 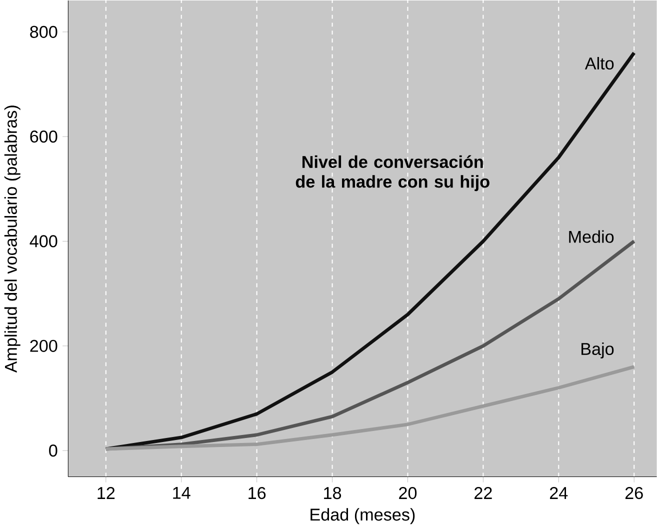 I want to click on x-tick-label: 16, so click(x=257, y=492).